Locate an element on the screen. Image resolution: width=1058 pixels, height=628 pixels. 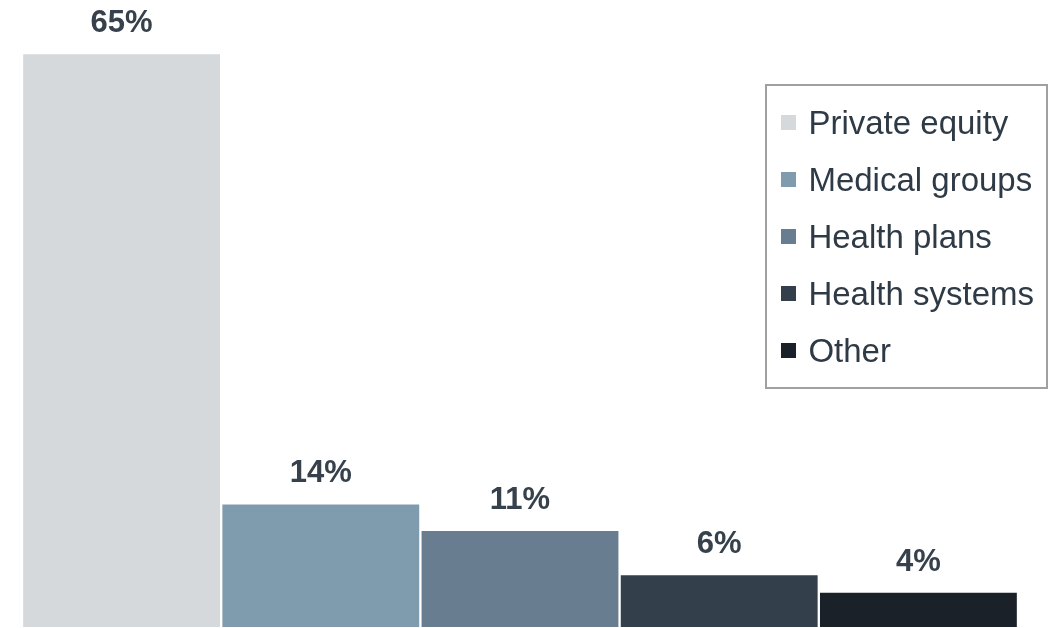
legend-label: Medical groups is located at coordinates (920, 179).